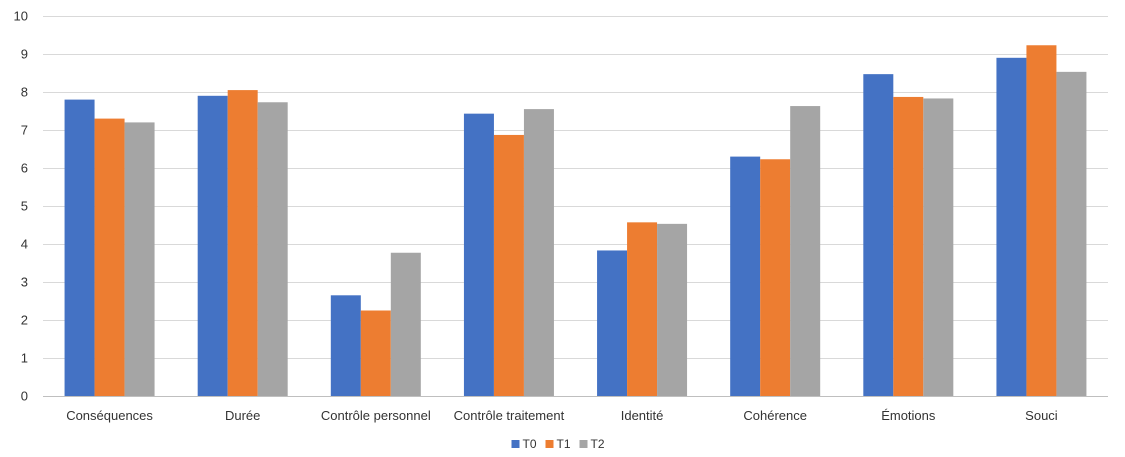 This screenshot has width=1125, height=457. Describe the element at coordinates (642, 415) in the screenshot. I see `x-tick-label: Identité` at that location.